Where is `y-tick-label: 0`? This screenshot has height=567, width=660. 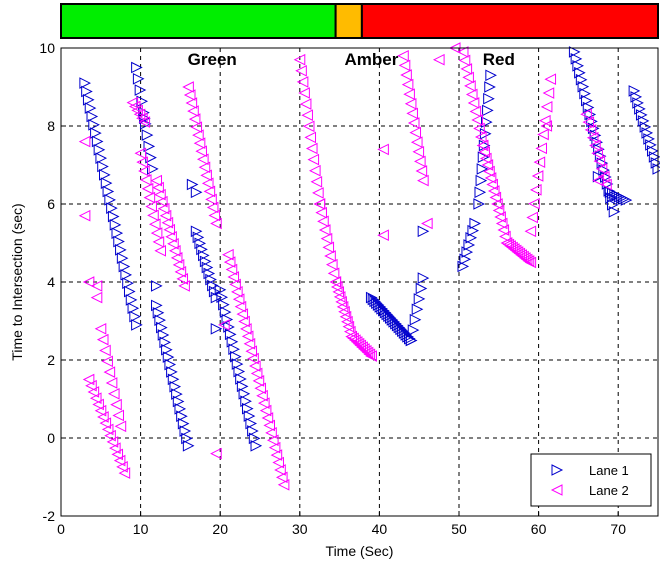 y-tick-label: 0 is located at coordinates (51, 438).